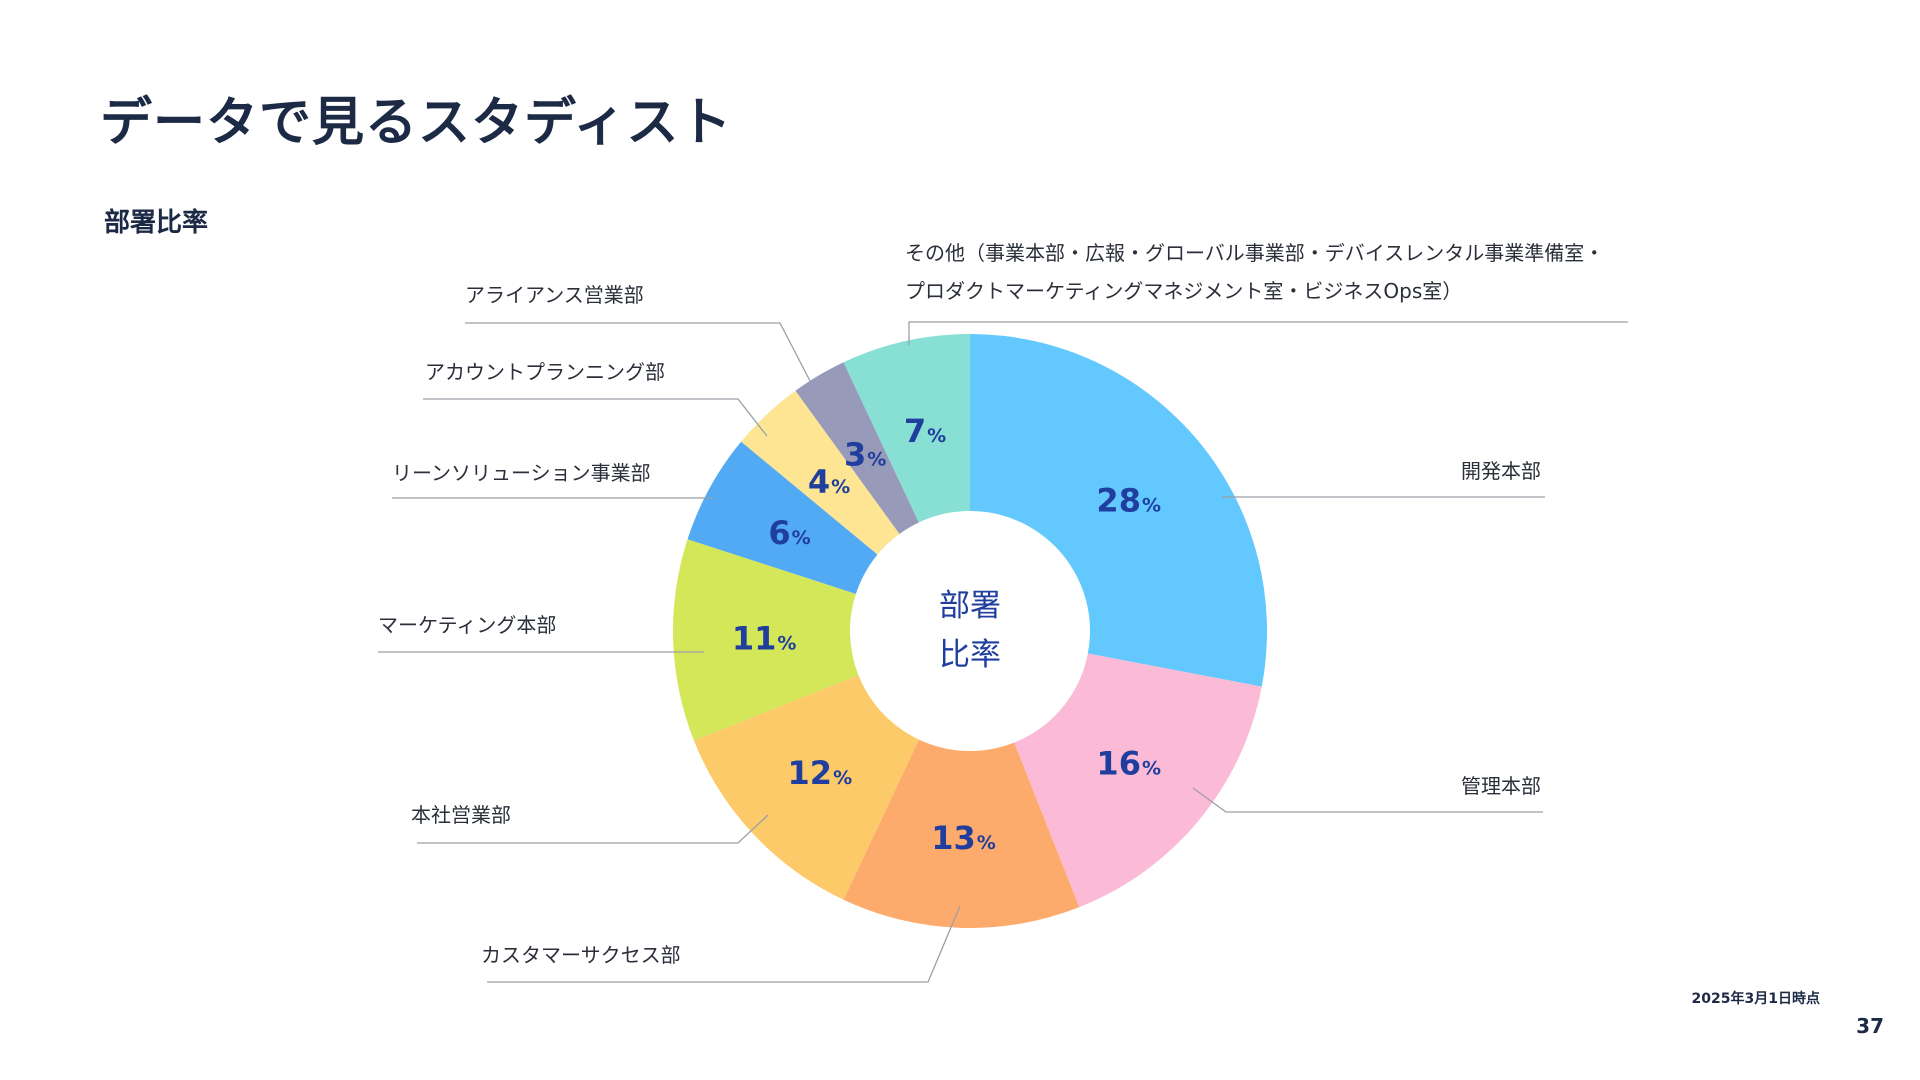  I want to click on category-label-8-line-0: その他（事業本部・広報・グローバル事業部・デバイスレンタル事業準備室・, so click(1254, 253).